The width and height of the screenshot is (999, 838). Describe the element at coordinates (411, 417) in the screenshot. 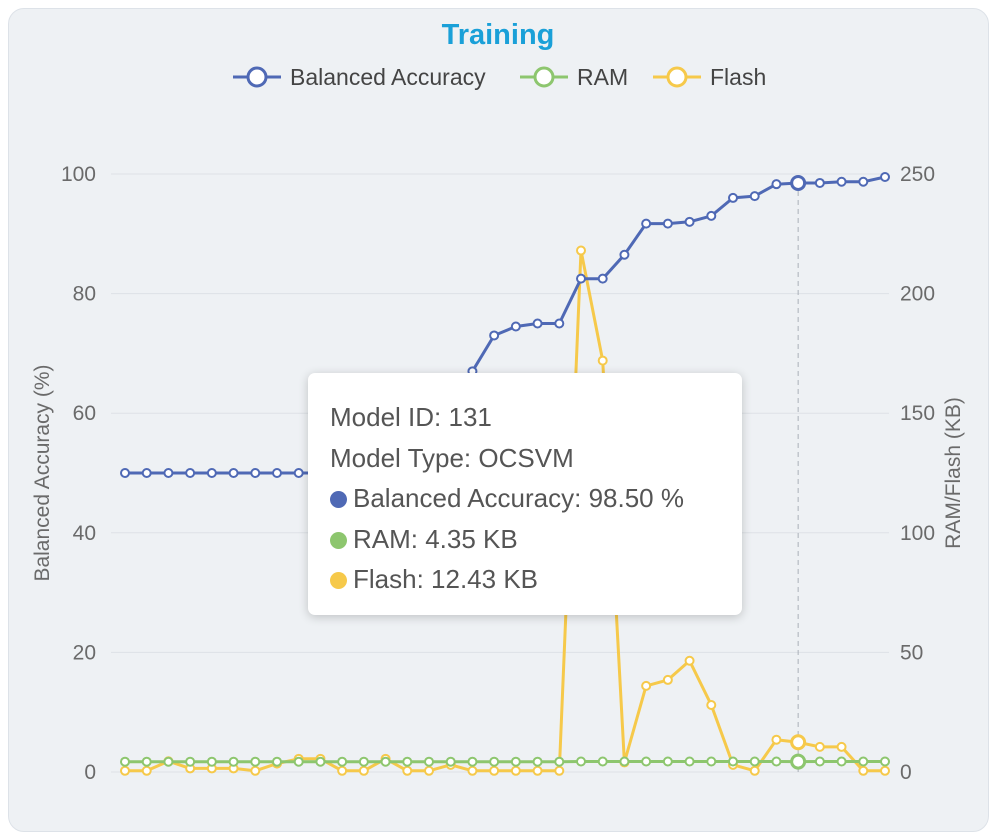

I see `tooltip-model-id: Model ID: 131` at that location.